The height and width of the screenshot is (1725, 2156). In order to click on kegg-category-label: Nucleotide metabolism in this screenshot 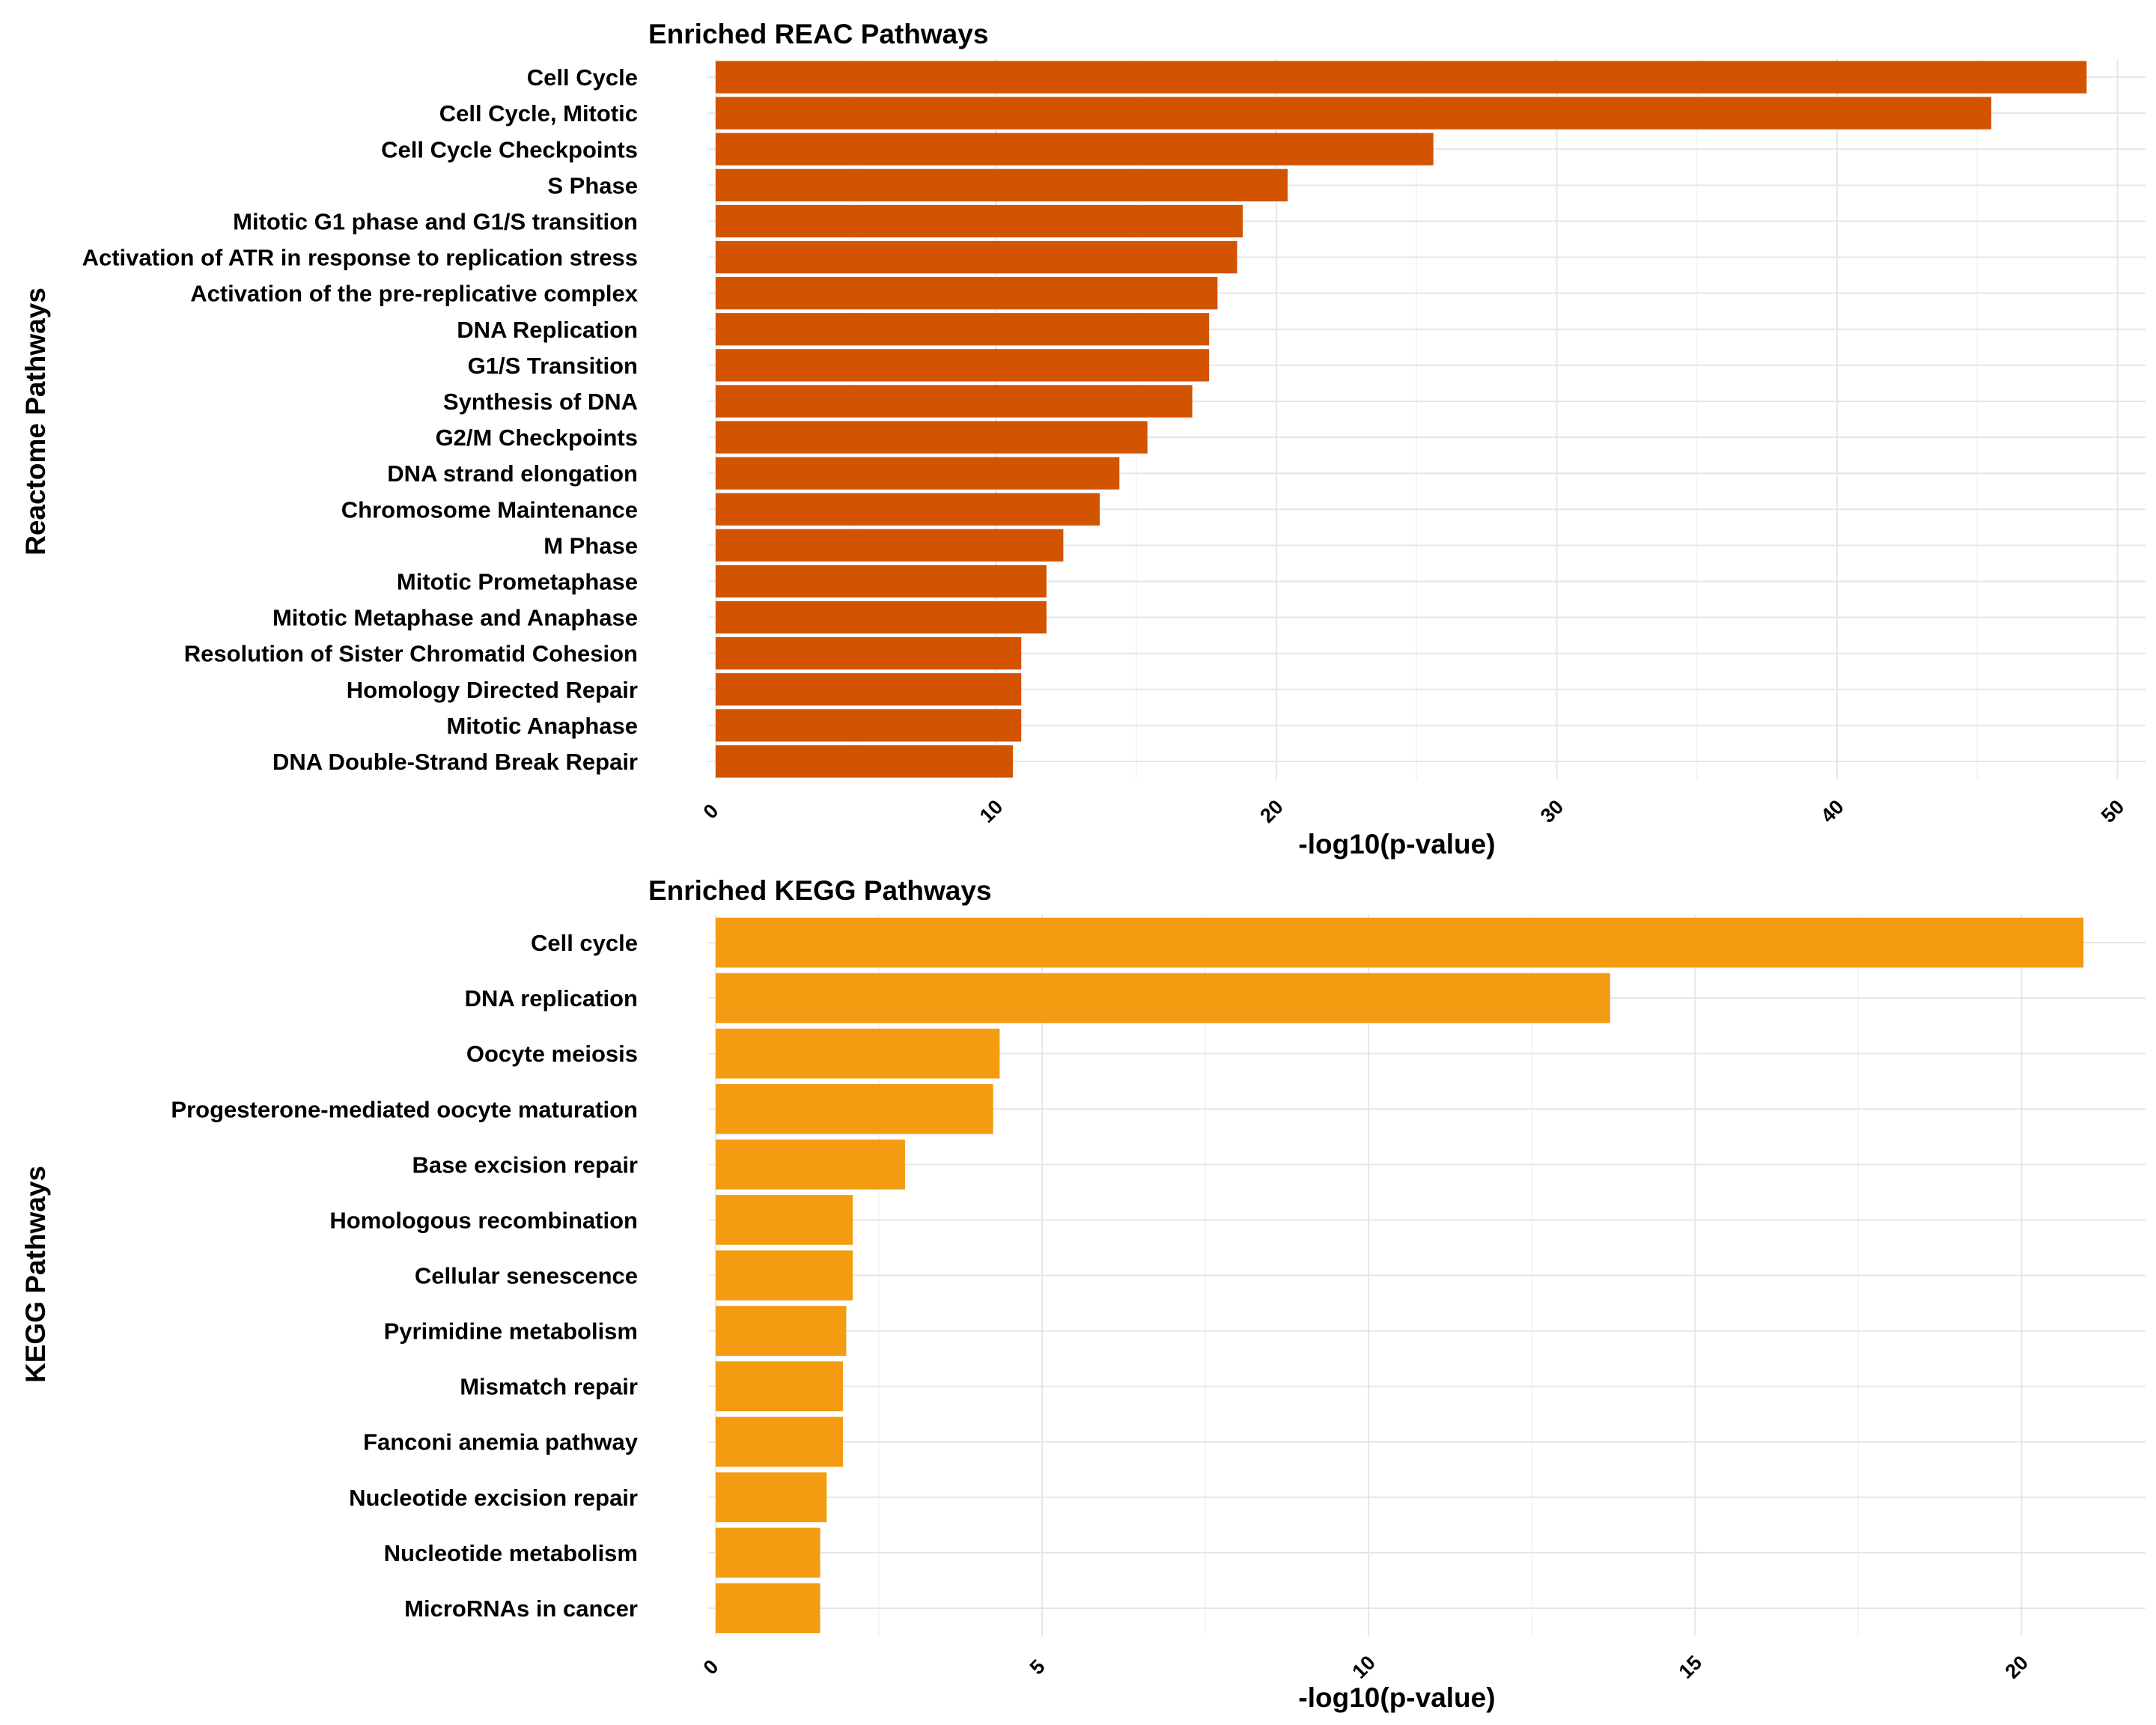, I will do `click(511, 1553)`.